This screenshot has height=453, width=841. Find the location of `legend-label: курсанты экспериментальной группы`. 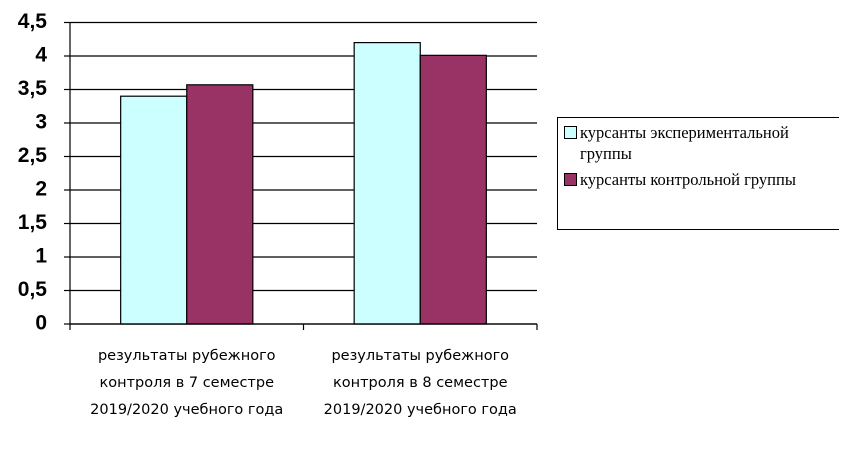

legend-label: курсанты экспериментальной группы is located at coordinates (684, 143).